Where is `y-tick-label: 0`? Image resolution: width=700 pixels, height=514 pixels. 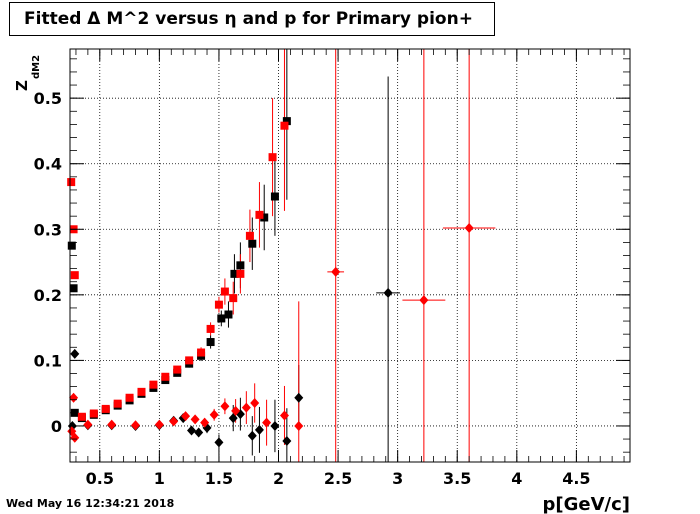
y-tick-label: 0 is located at coordinates (56, 426).